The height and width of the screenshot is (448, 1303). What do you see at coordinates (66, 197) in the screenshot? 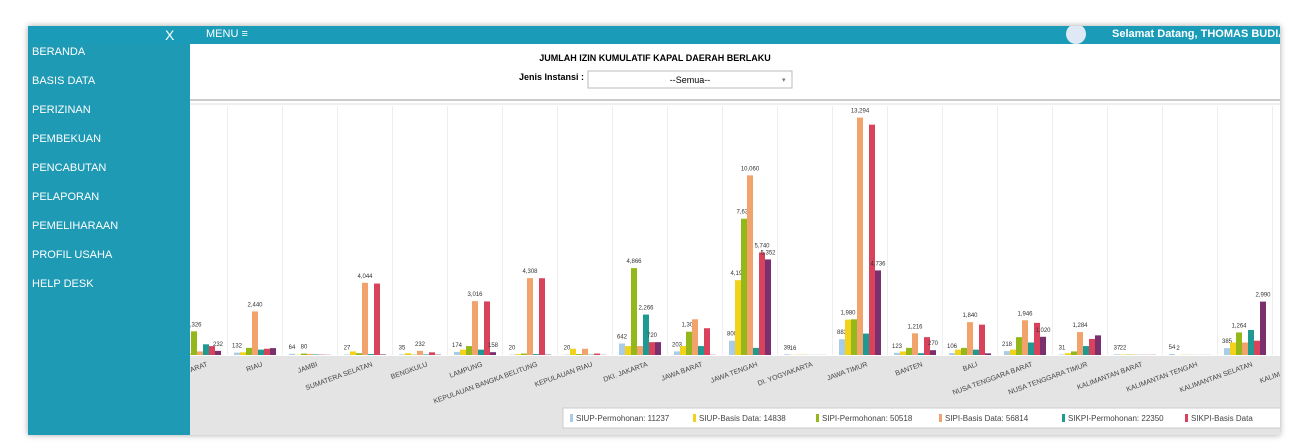
I see `menu-item: PELAPORAN` at bounding box center [66, 197].